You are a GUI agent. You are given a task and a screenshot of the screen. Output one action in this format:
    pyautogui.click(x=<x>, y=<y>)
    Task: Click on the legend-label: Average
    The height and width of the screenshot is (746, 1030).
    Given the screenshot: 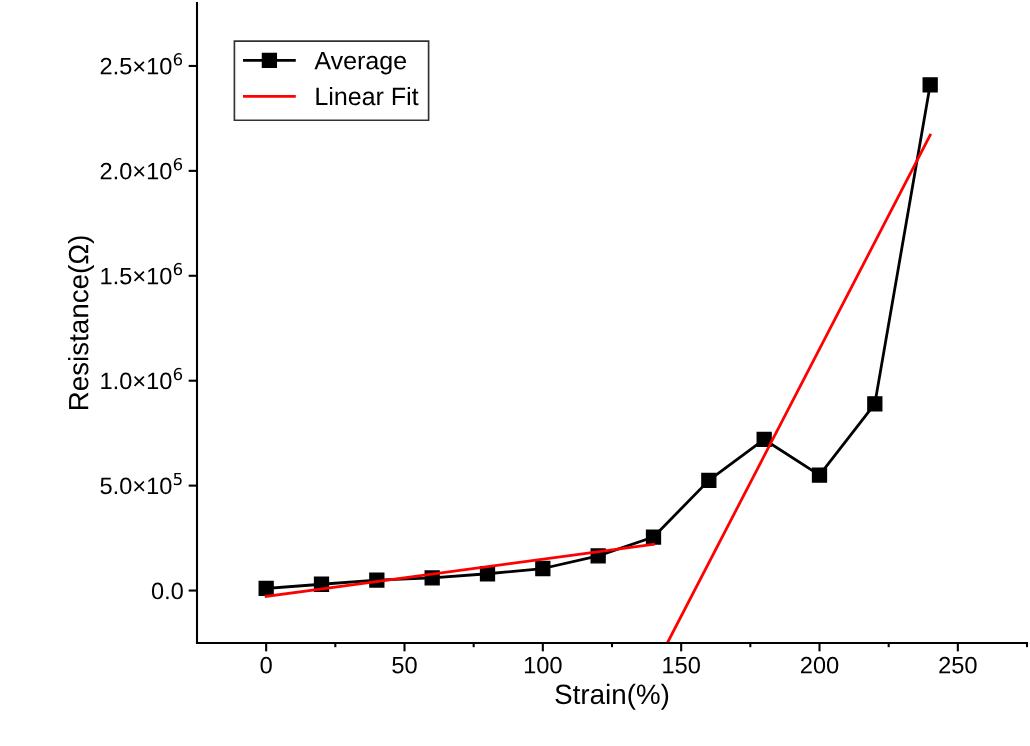 What is the action you would take?
    pyautogui.click(x=360, y=63)
    